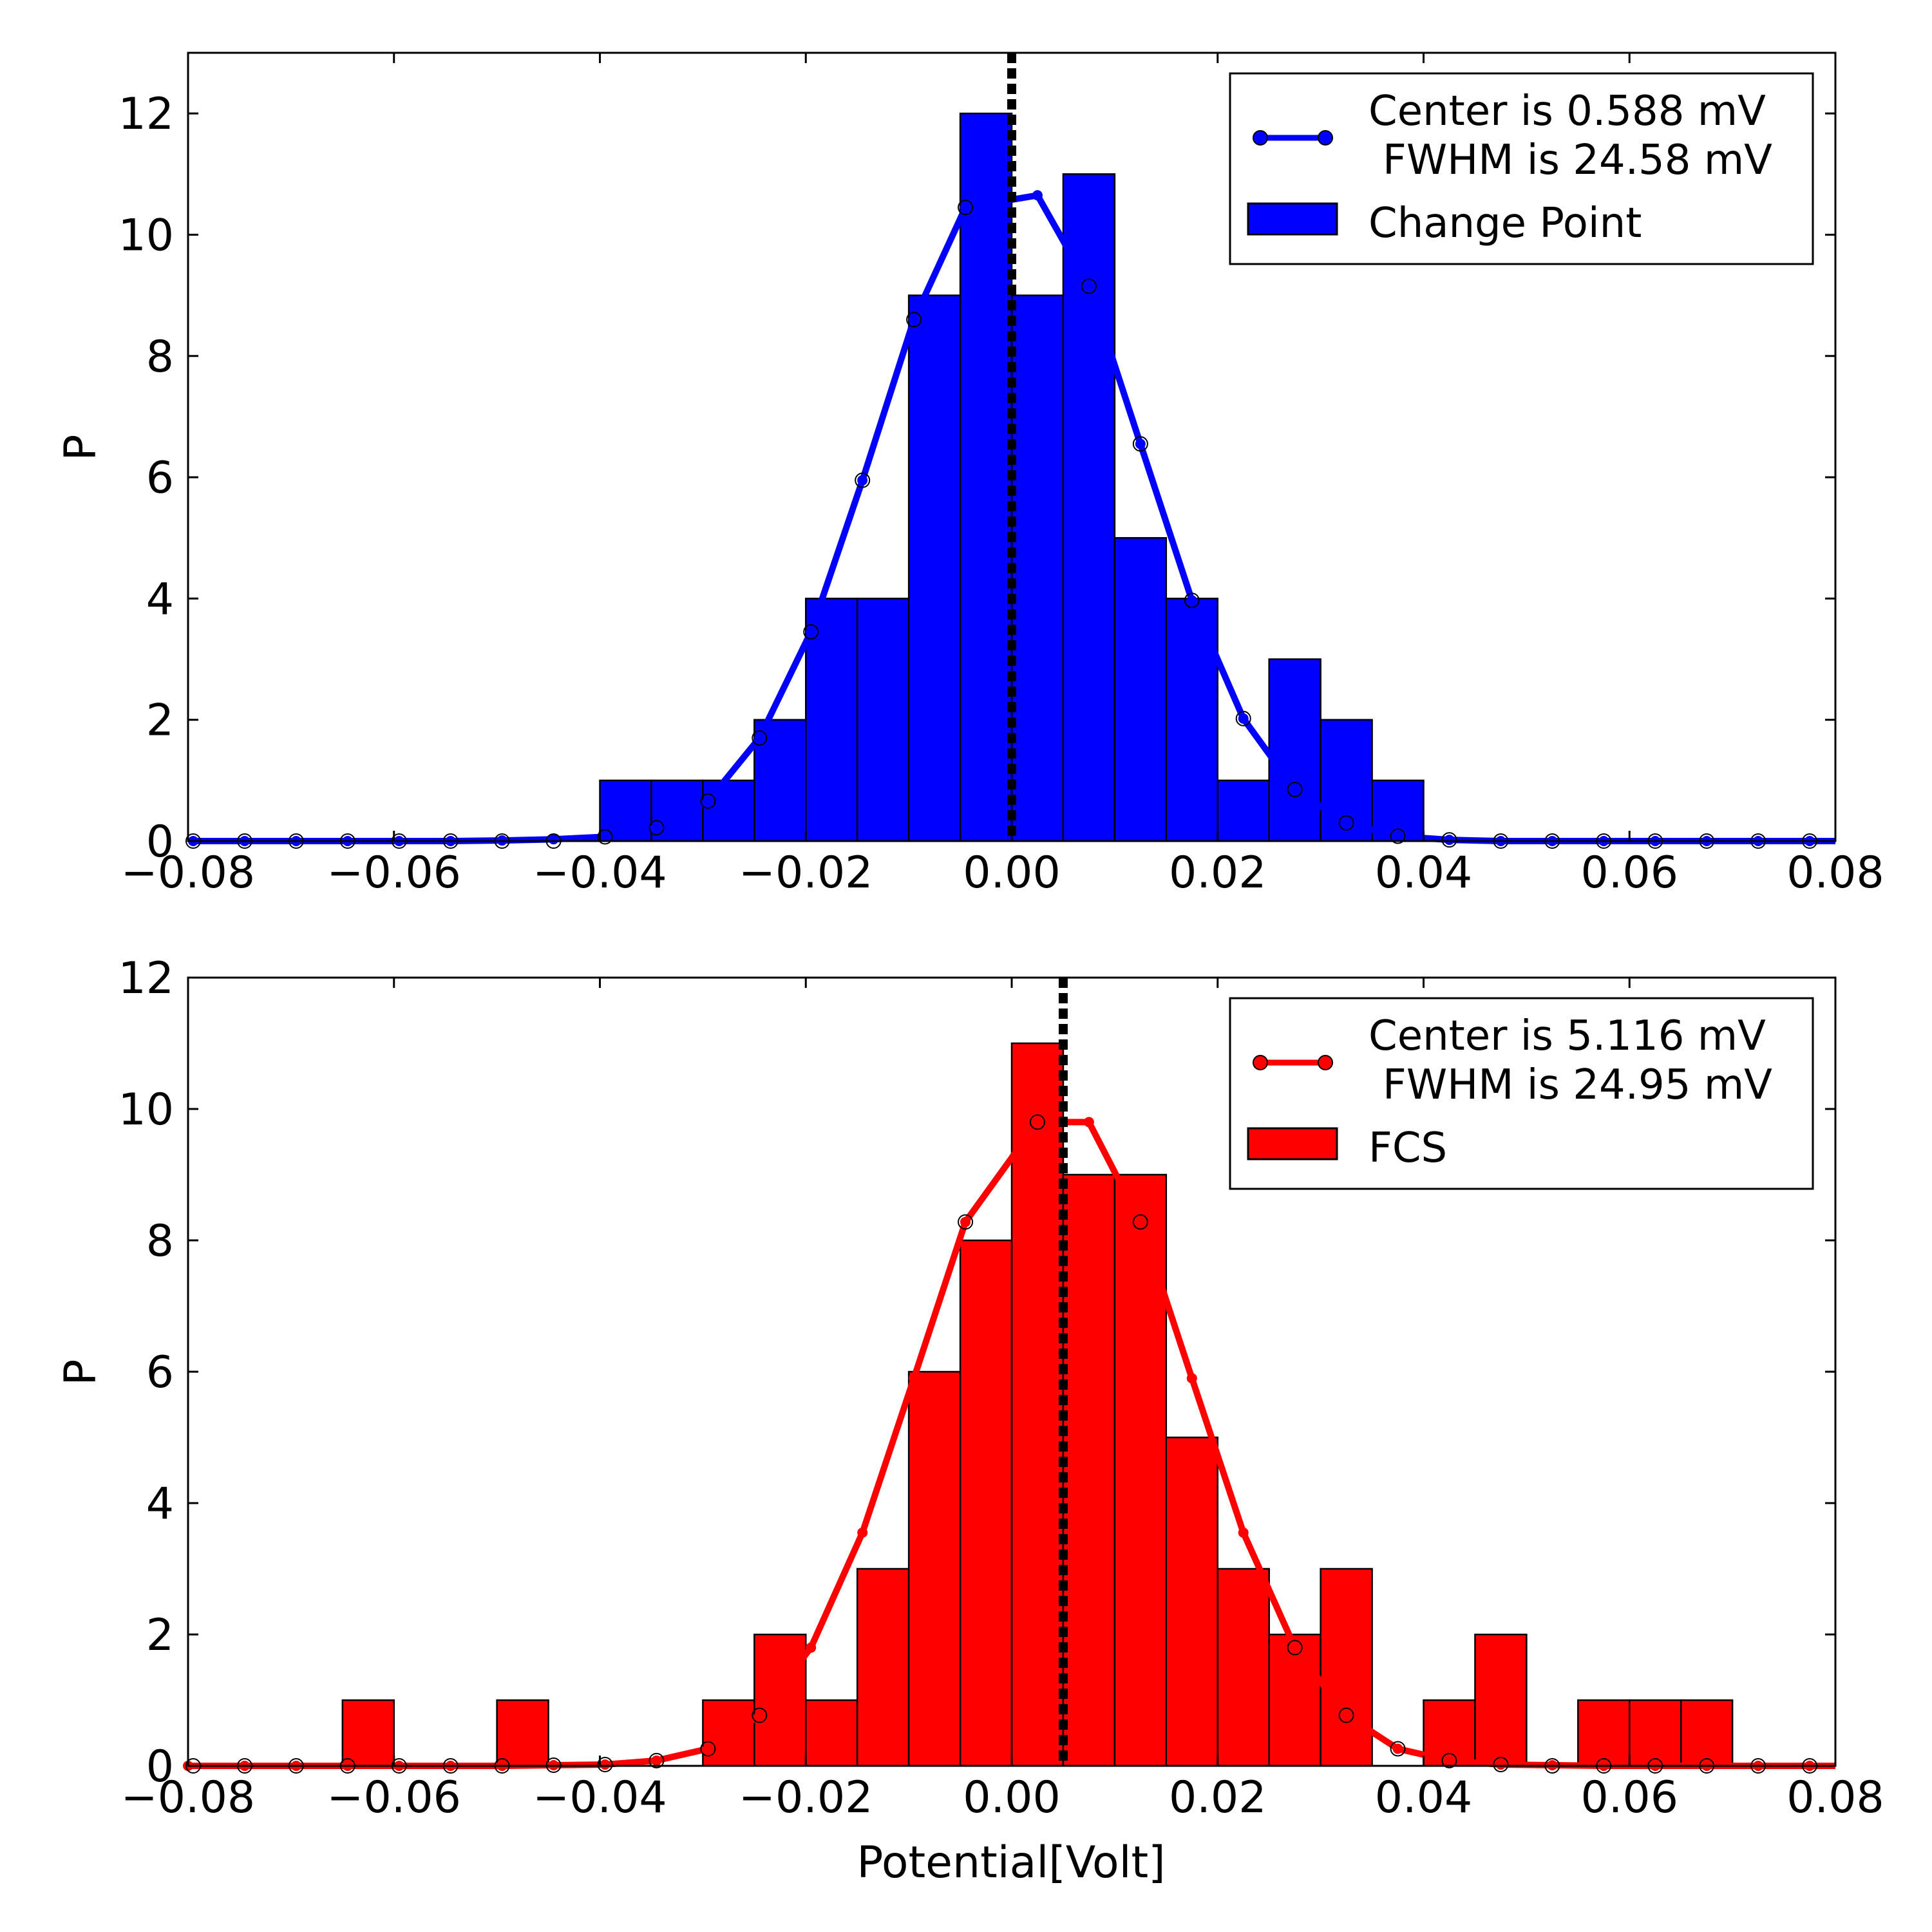  I want to click on y-tick-label: 4, so click(160, 1504).